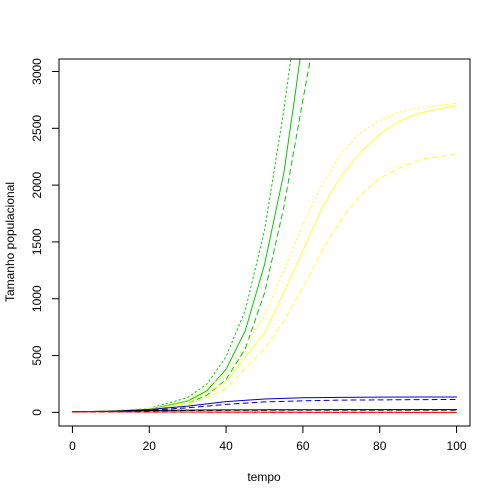 The width and height of the screenshot is (500, 500). What do you see at coordinates (150, 446) in the screenshot?
I see `x-tick-label: 20` at bounding box center [150, 446].